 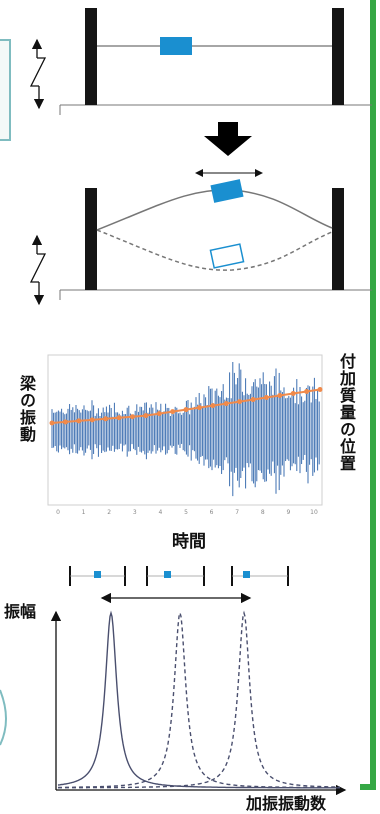 I want to click on vibration-signal, so click(x=185, y=429).